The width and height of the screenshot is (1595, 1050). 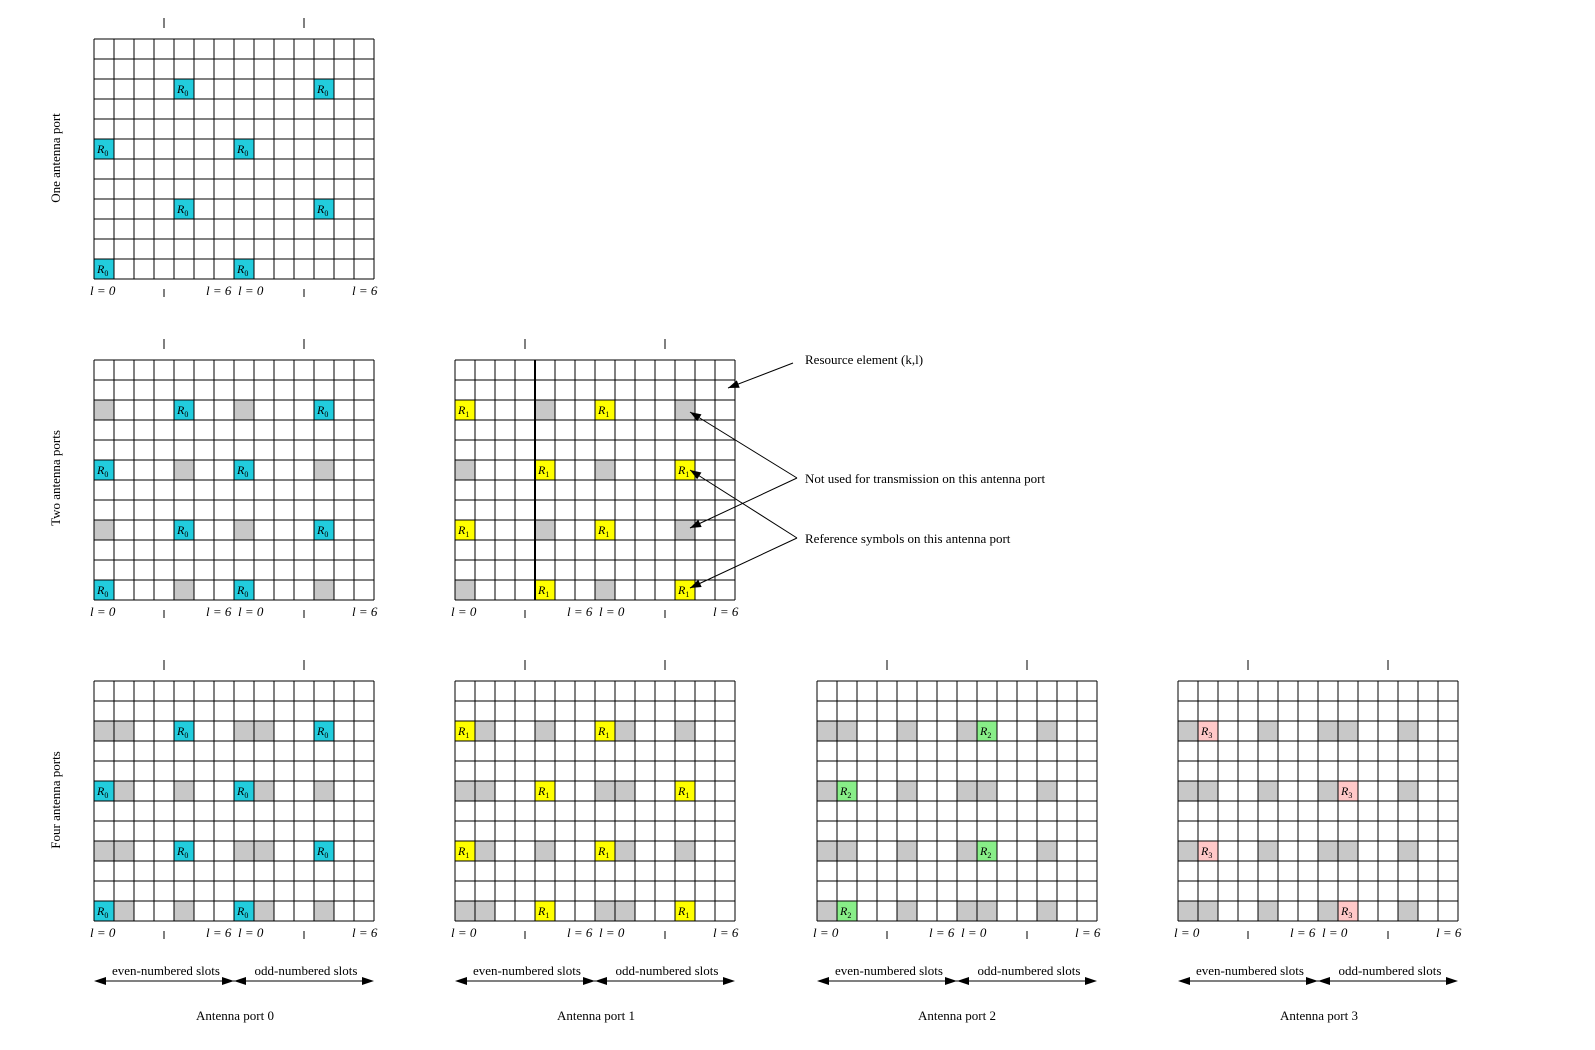 What do you see at coordinates (596, 1015) in the screenshot?
I see `antenna-port-1-label: Antenna port 1` at bounding box center [596, 1015].